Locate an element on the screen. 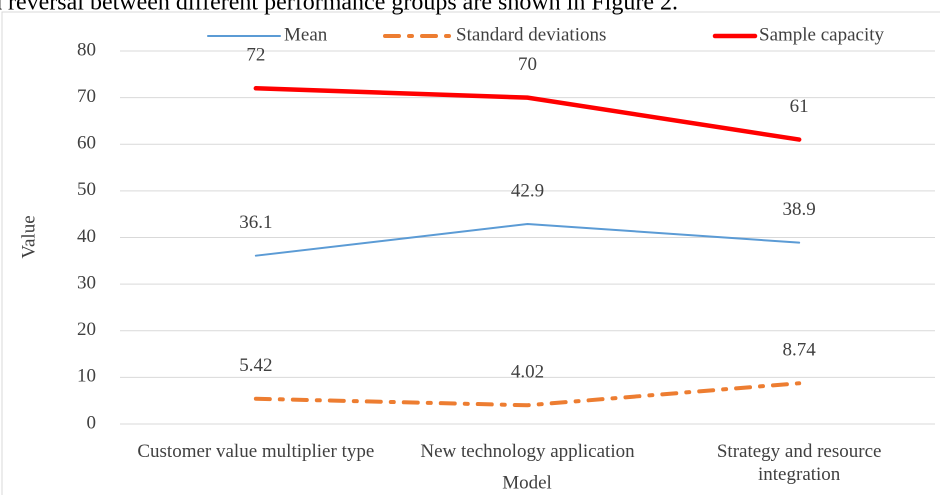  x-tick-label: Strategy and resource integration is located at coordinates (799, 463).